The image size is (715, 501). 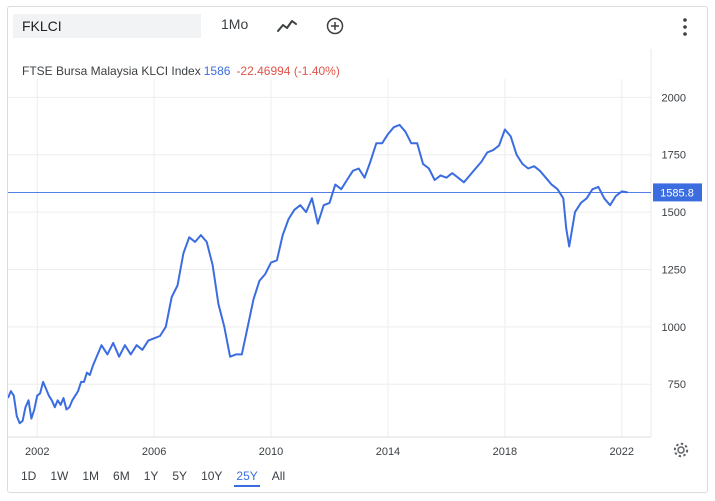 I want to click on range-button-1w: 1W, so click(x=59, y=476).